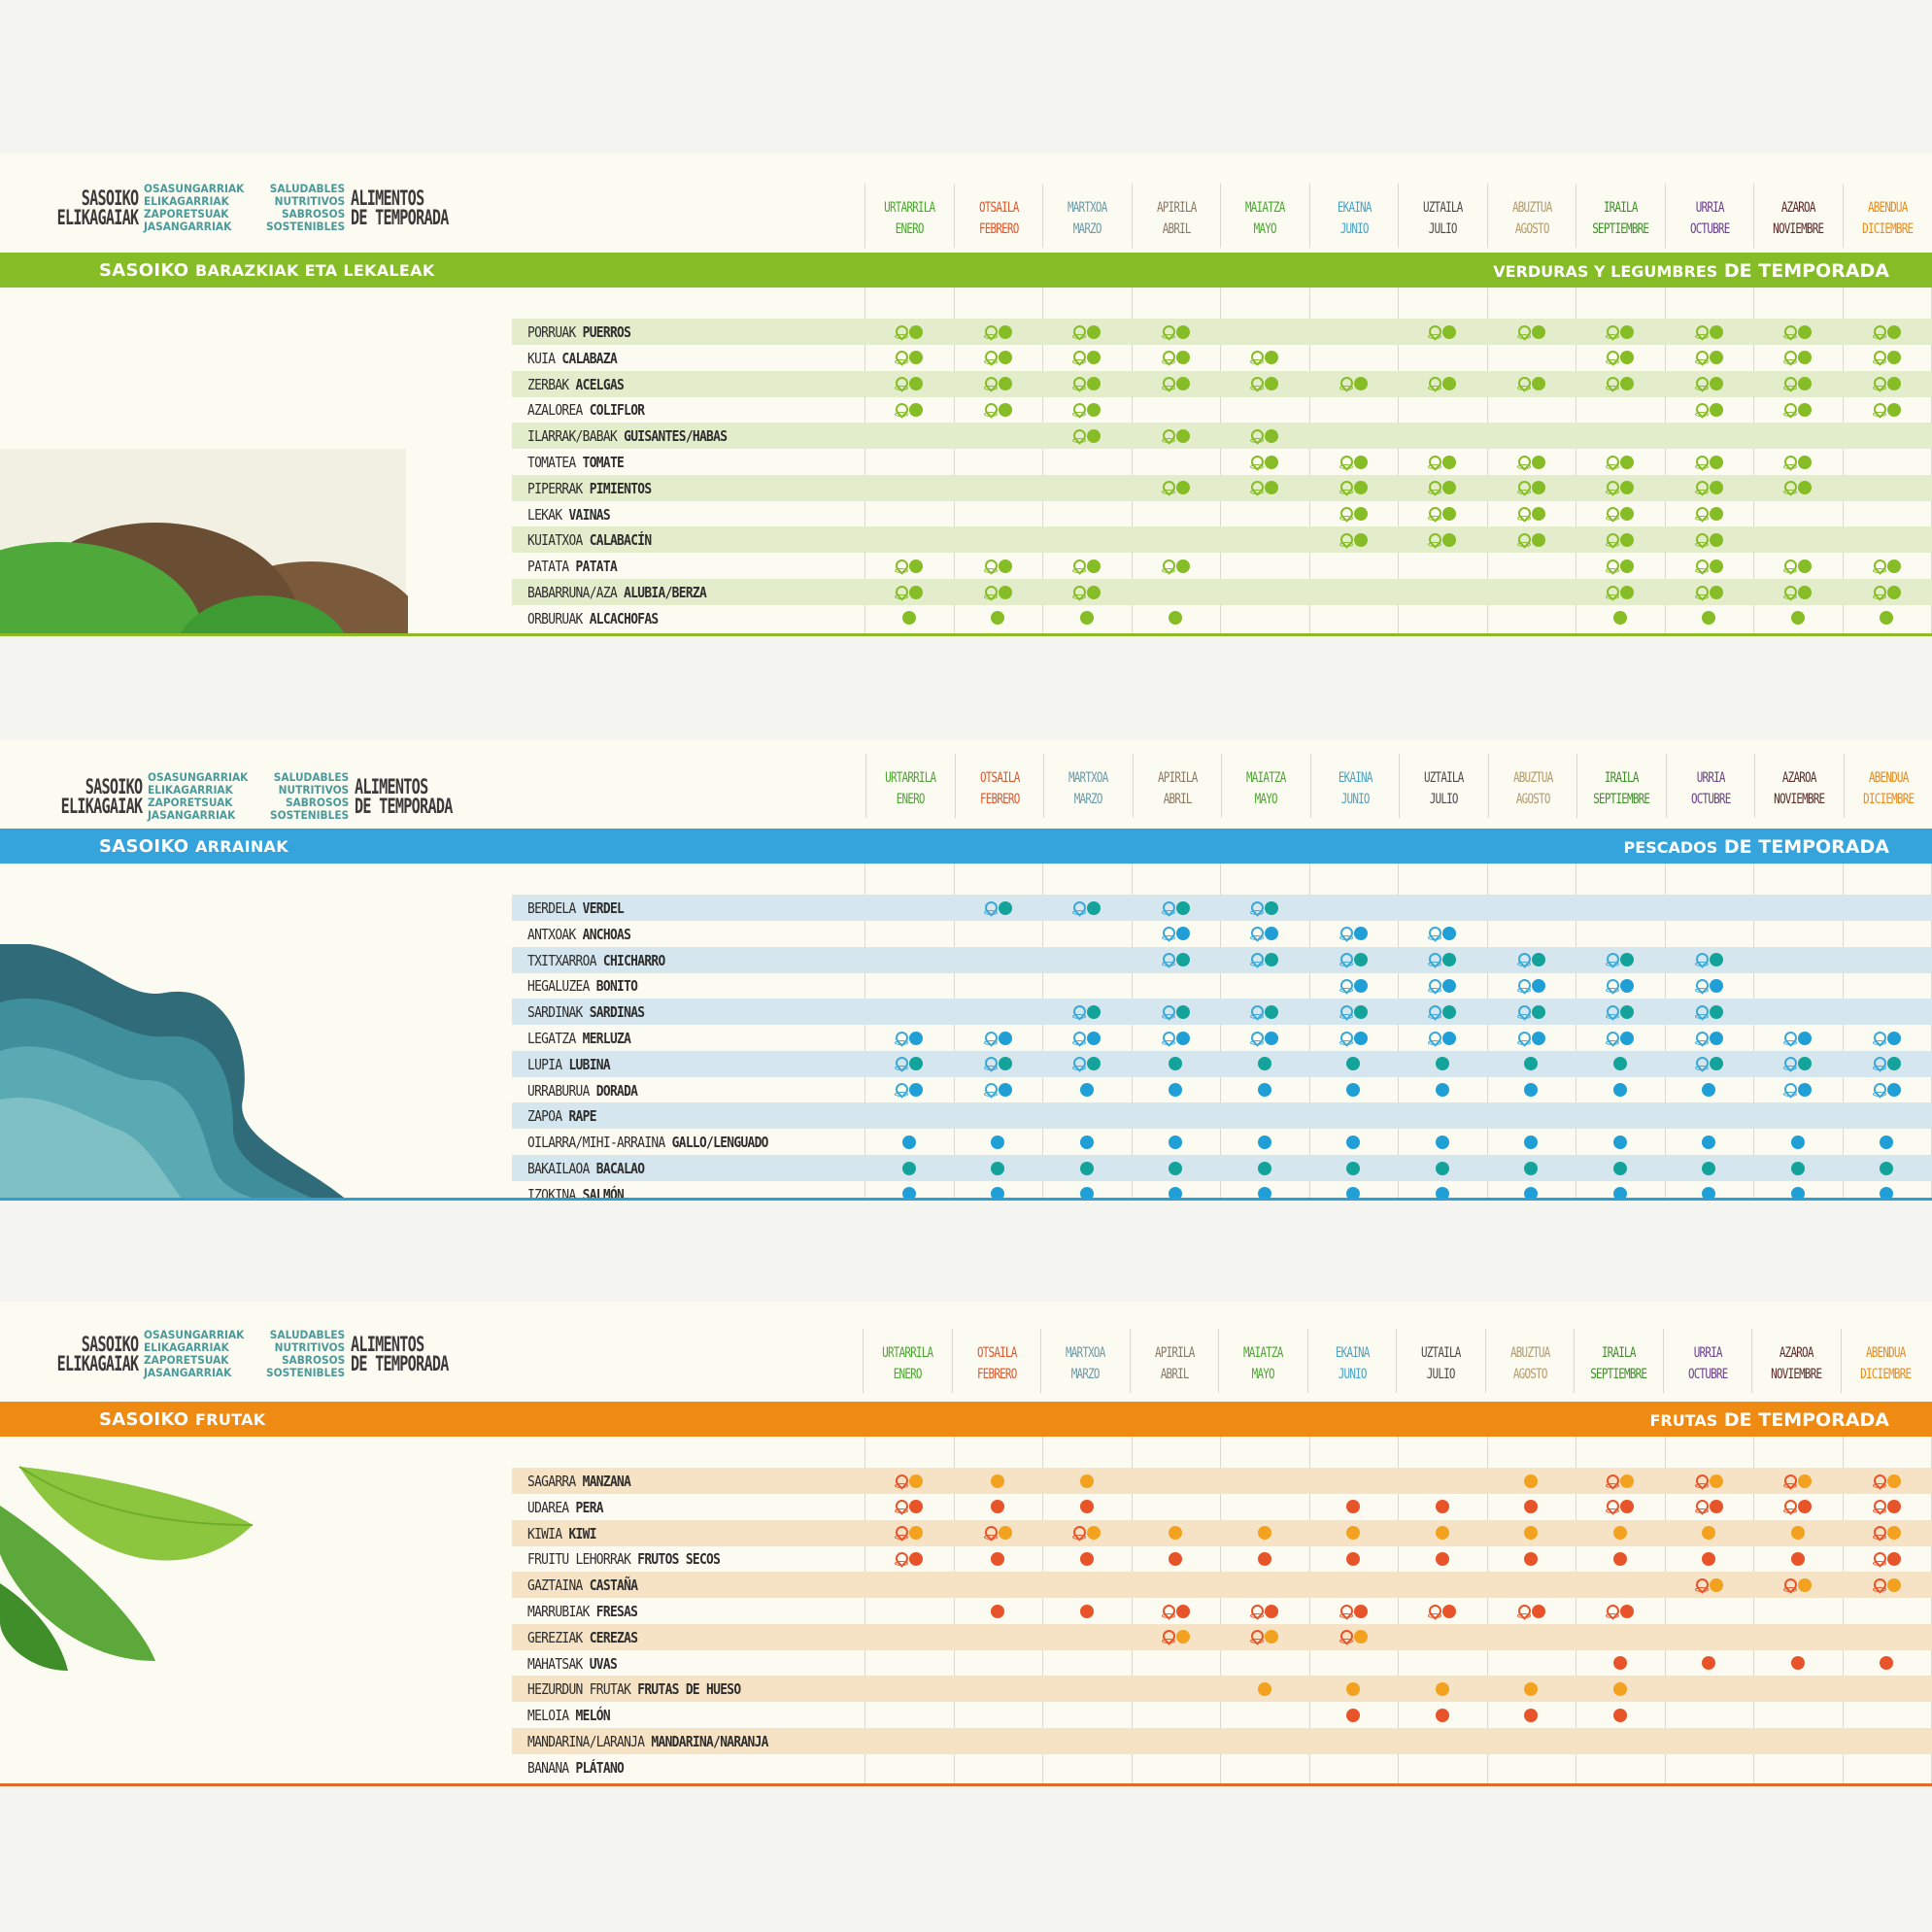 The image size is (1932, 1932). Describe the element at coordinates (1264, 208) in the screenshot. I see `month-name-eu: MAIATZA` at that location.